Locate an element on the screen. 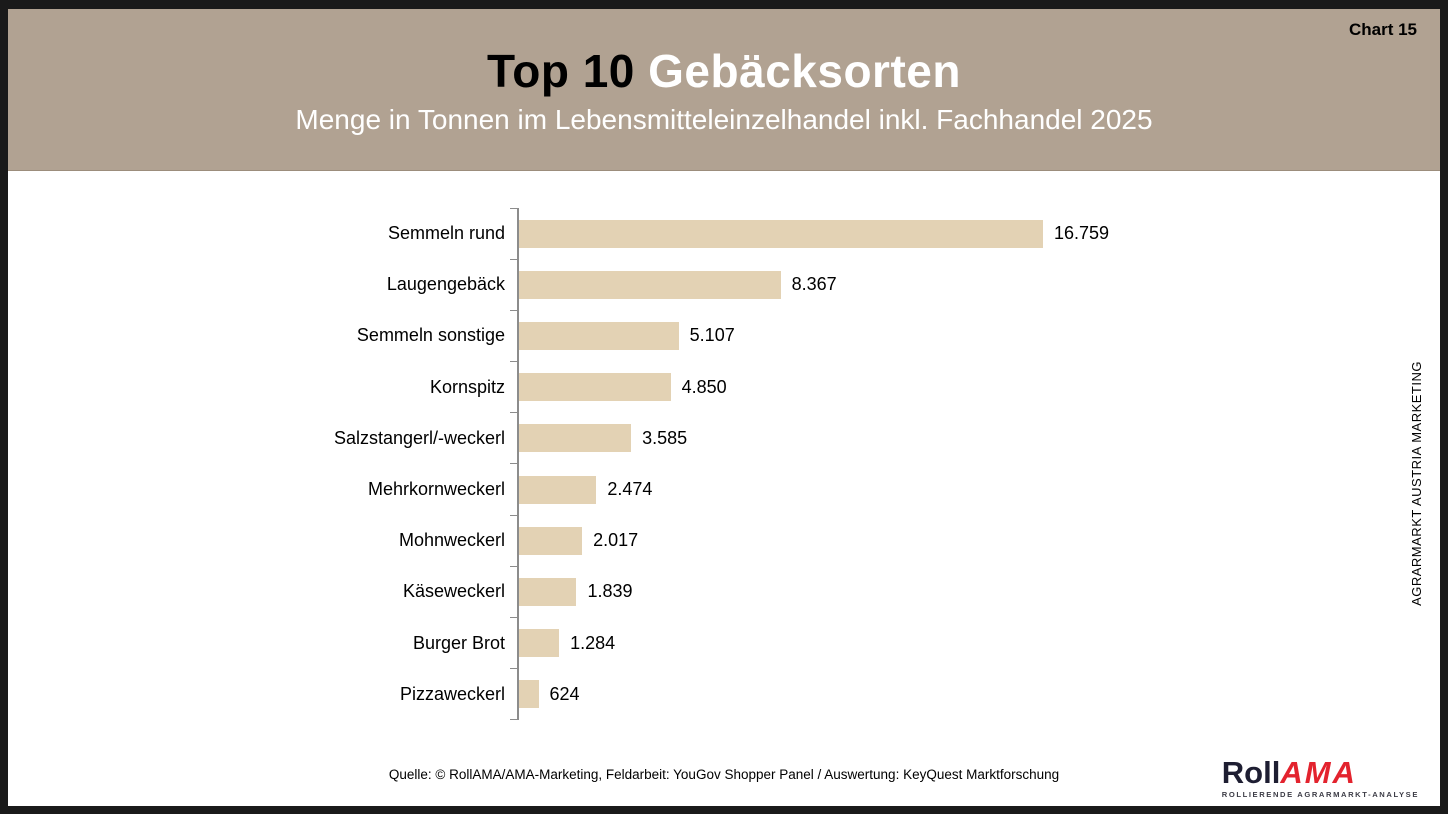 The image size is (1448, 814). category-label: Semmeln rund is located at coordinates (446, 233).